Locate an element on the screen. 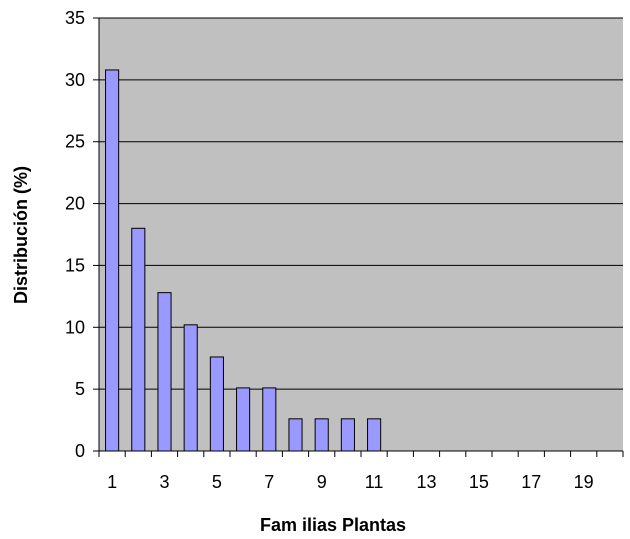 The width and height of the screenshot is (630, 539). x-tick-label: 19 is located at coordinates (584, 482).